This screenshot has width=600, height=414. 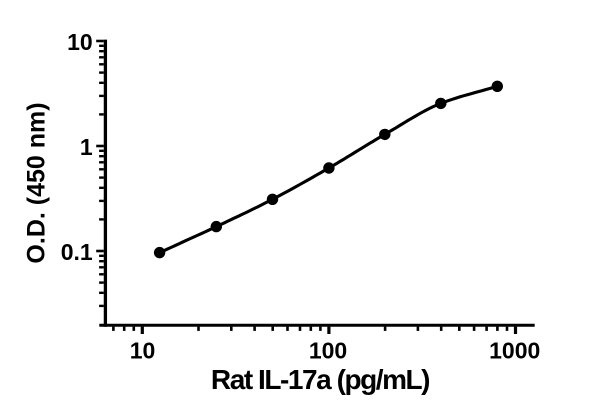 What do you see at coordinates (320, 379) in the screenshot?
I see `svg-text: Rat IL-17a (pg/mL)` at bounding box center [320, 379].